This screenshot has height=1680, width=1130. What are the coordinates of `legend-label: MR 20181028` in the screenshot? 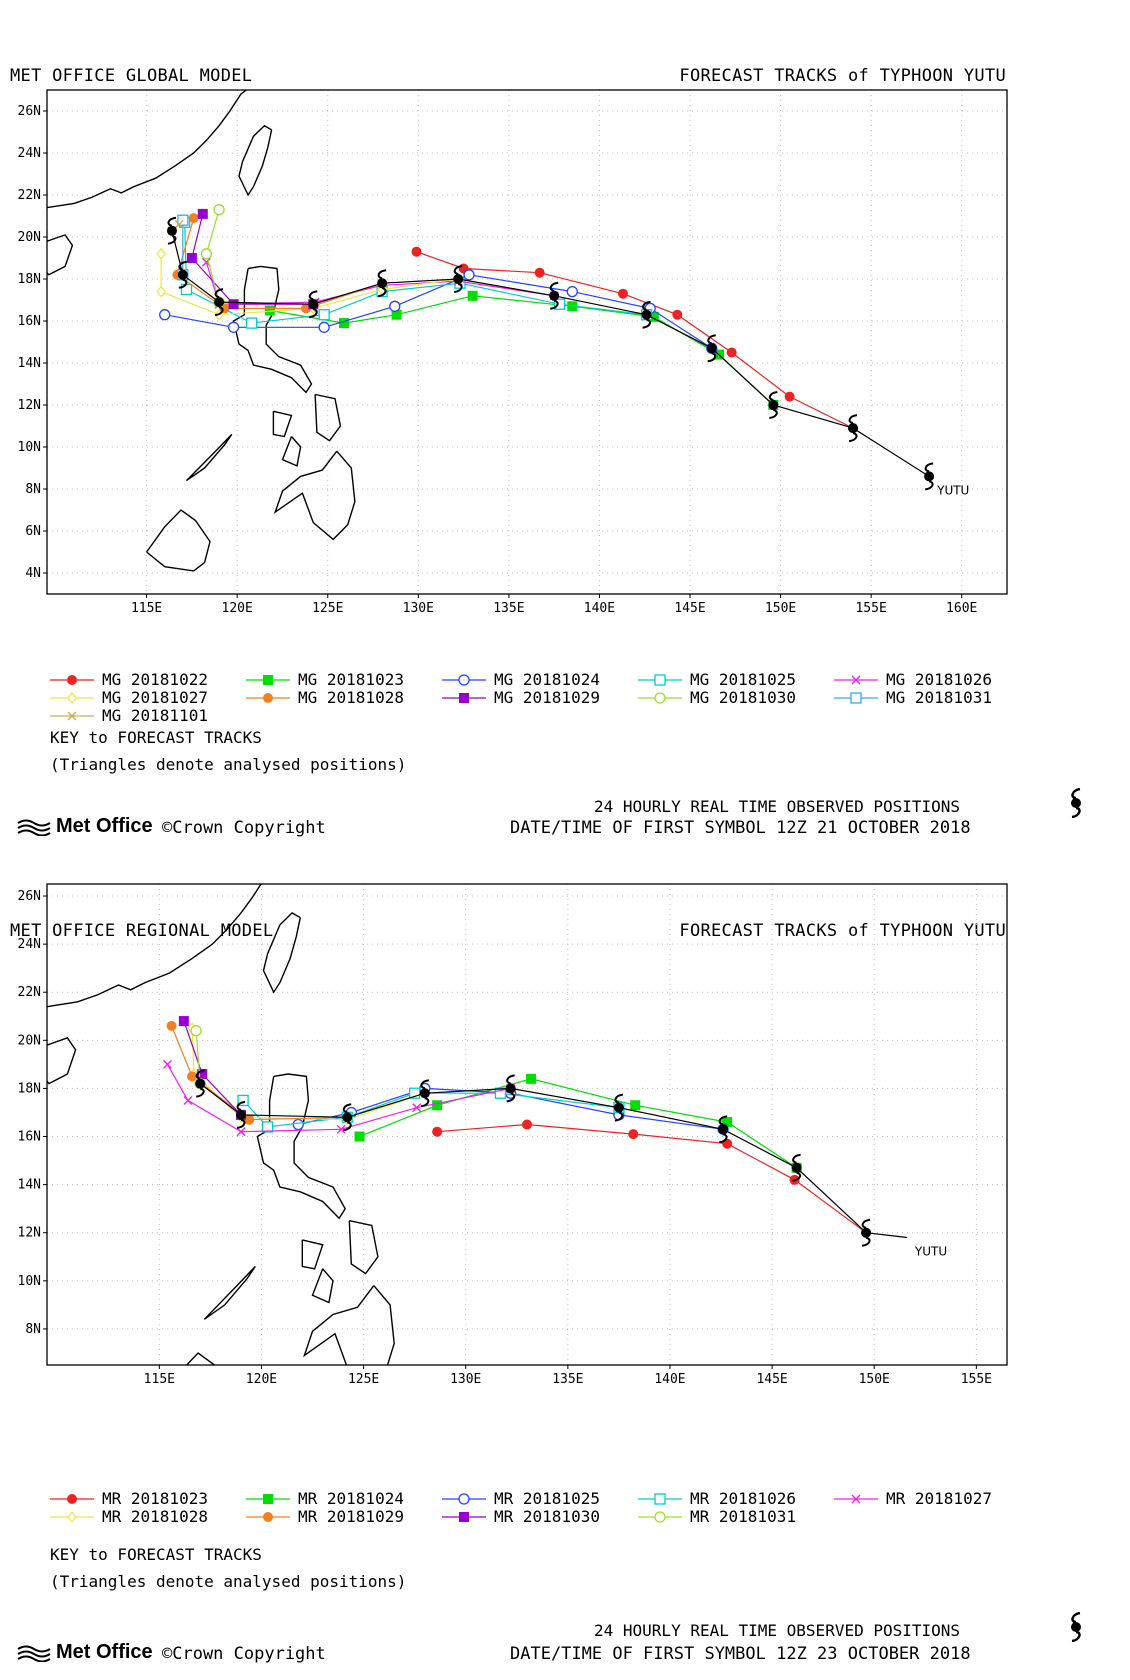 It's located at (155, 1516).